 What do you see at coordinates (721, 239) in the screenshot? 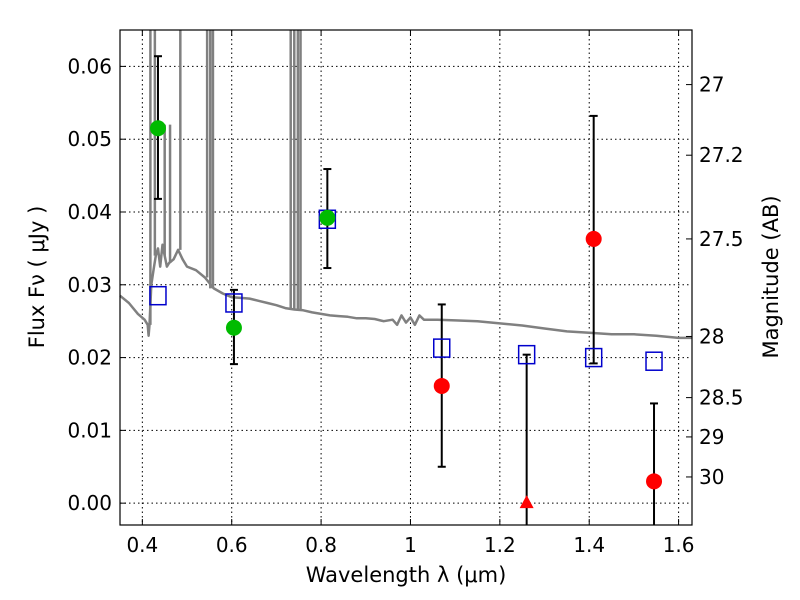
I see `y2-tick-label: 27.5` at bounding box center [721, 239].